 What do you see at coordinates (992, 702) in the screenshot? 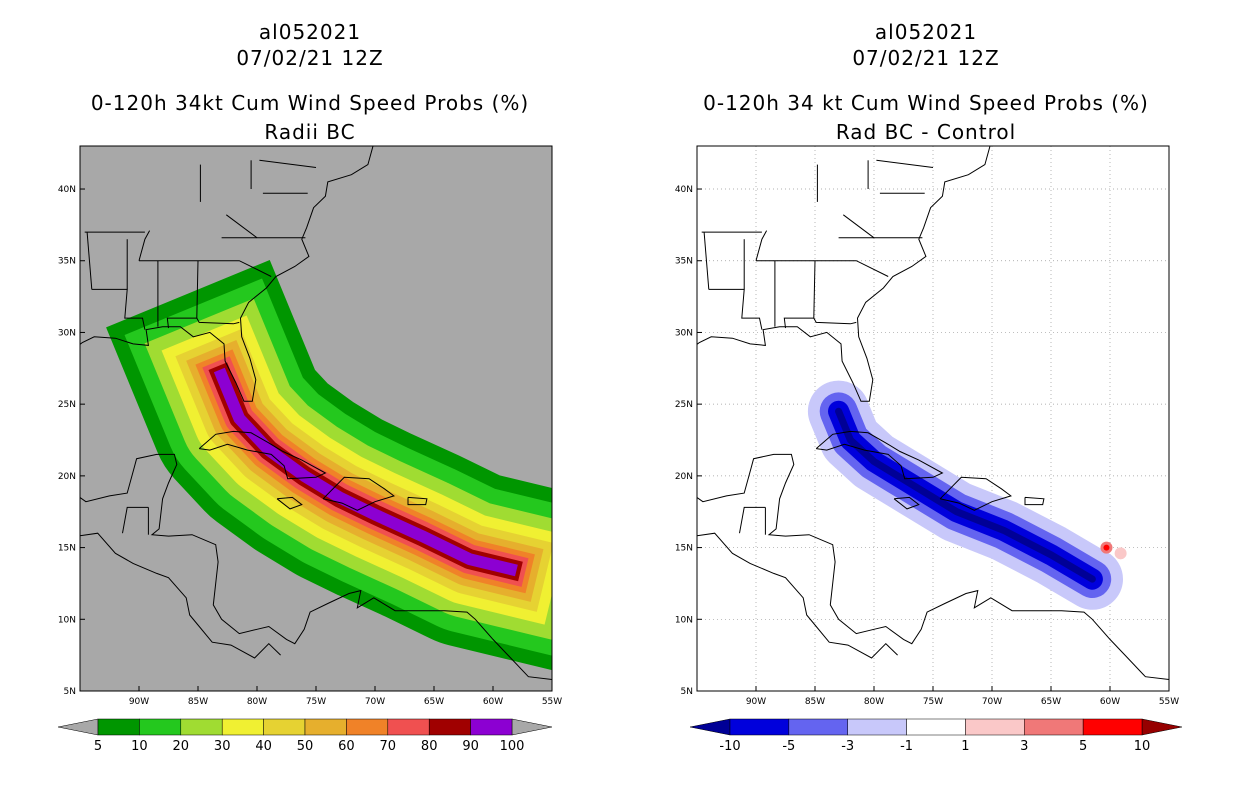
I see `x-tick-label: 70W` at bounding box center [992, 702].